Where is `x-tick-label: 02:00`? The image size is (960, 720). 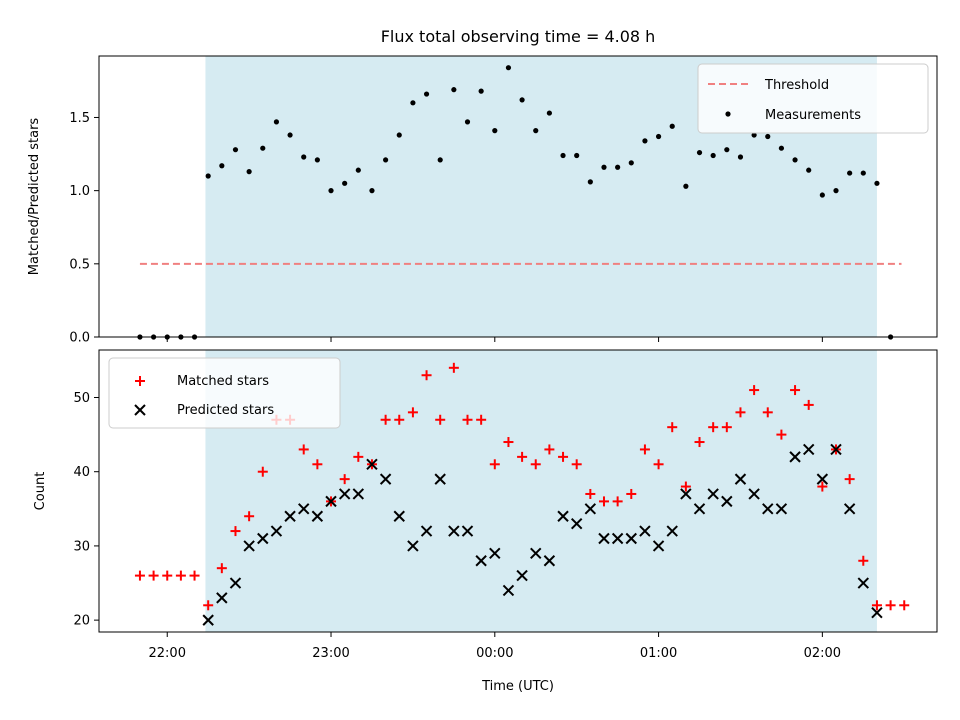 x-tick-label: 02:00 is located at coordinates (822, 653).